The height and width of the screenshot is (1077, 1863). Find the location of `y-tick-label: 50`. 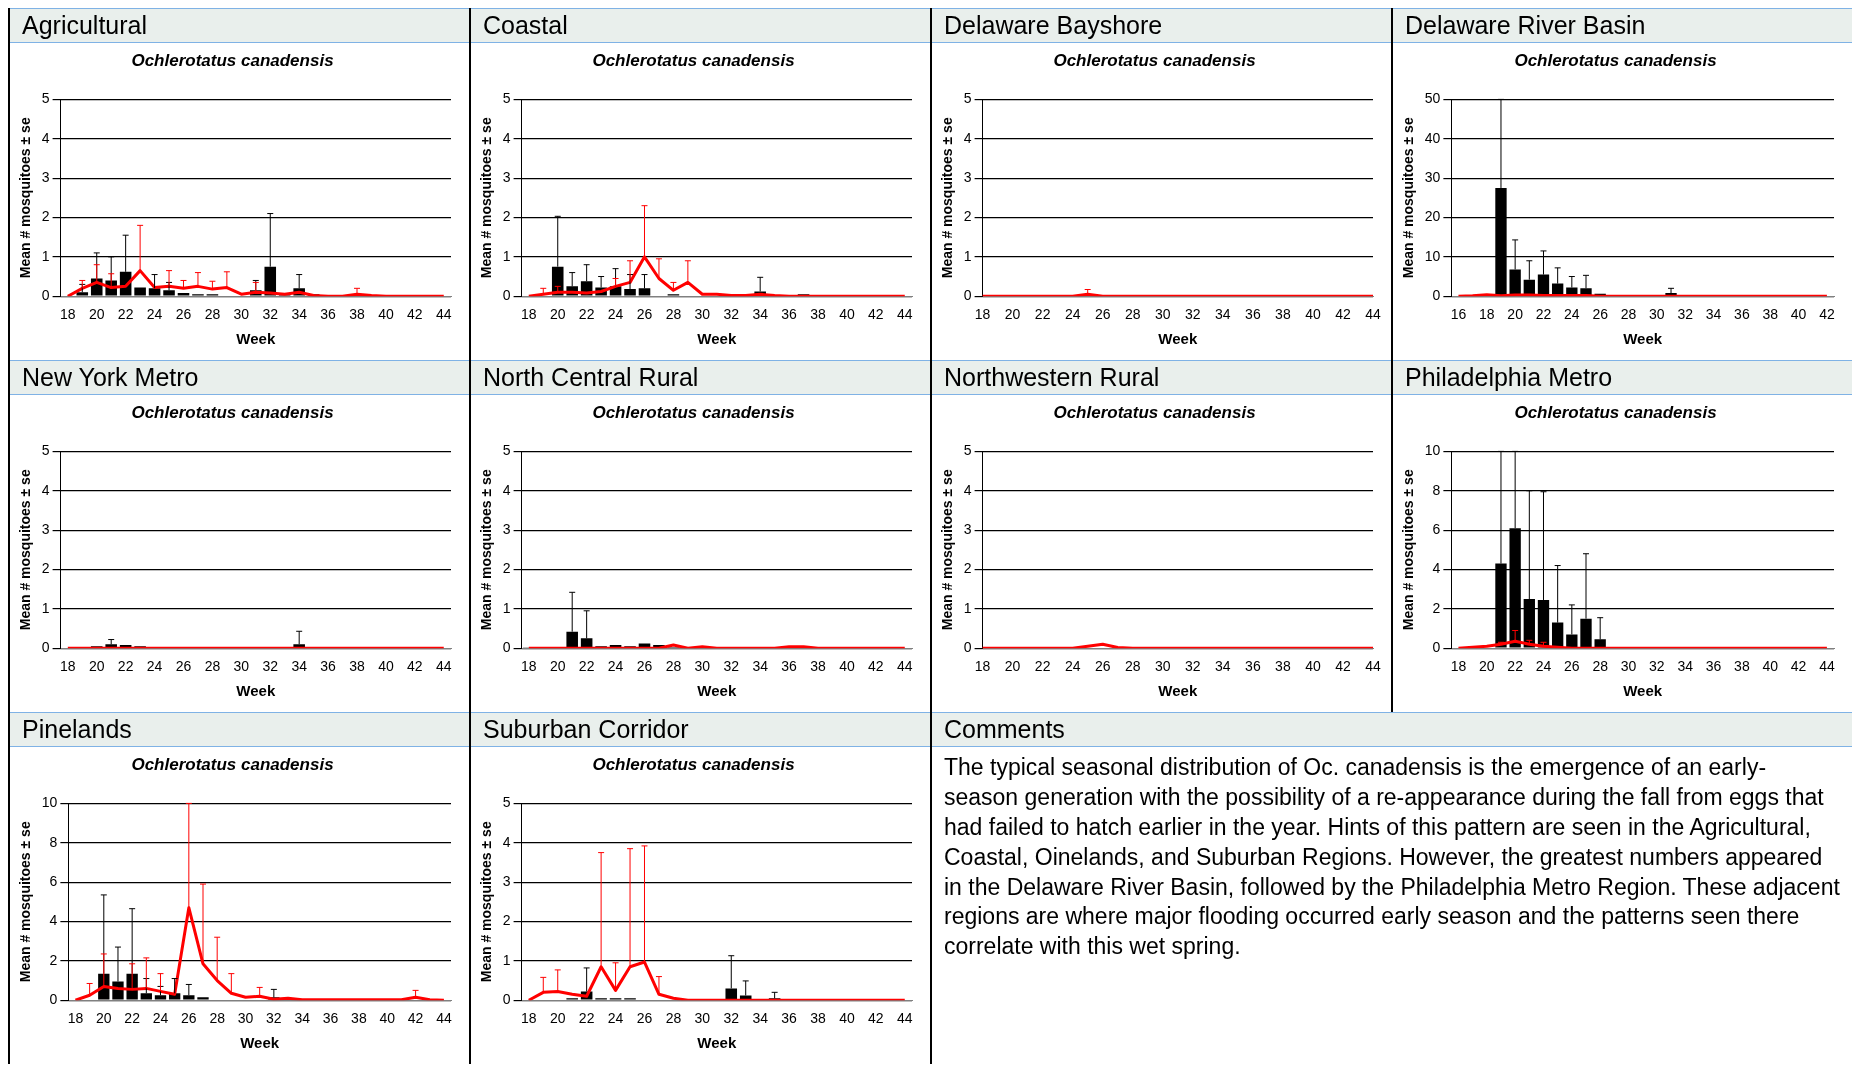

y-tick-label: 50 is located at coordinates (1432, 98).